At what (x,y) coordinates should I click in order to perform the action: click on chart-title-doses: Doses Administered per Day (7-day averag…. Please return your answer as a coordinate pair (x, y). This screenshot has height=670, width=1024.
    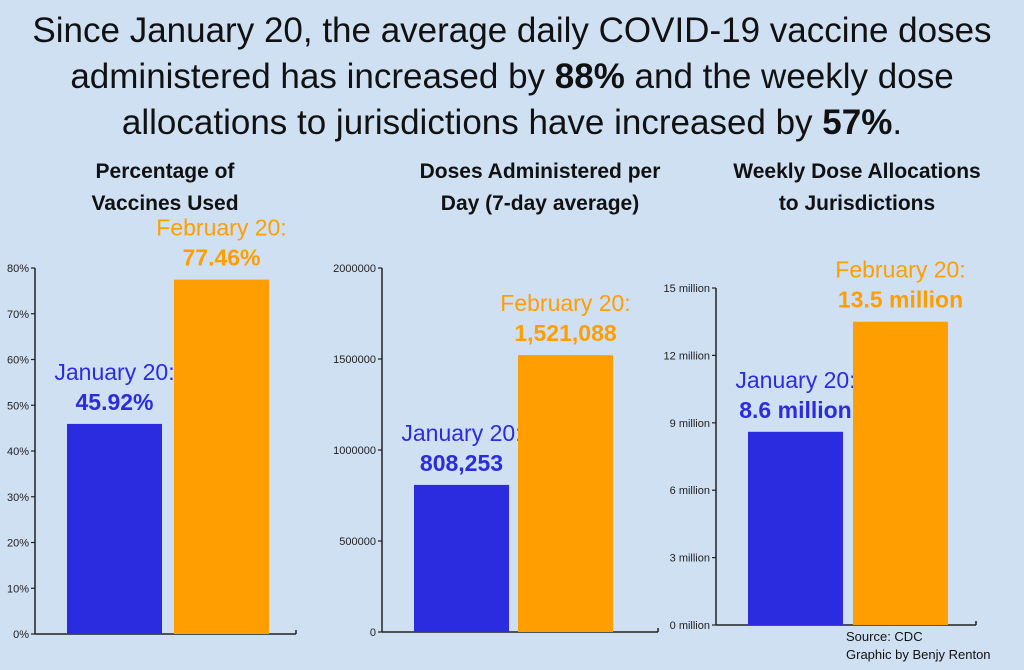
    Looking at the image, I should click on (540, 188).